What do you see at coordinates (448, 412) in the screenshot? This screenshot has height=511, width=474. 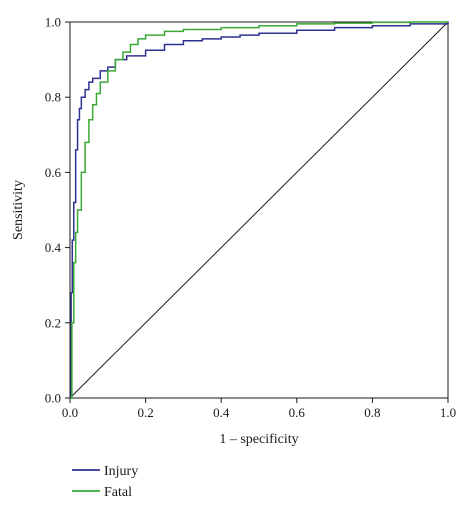 I see `x-tick-label: 1.0` at bounding box center [448, 412].